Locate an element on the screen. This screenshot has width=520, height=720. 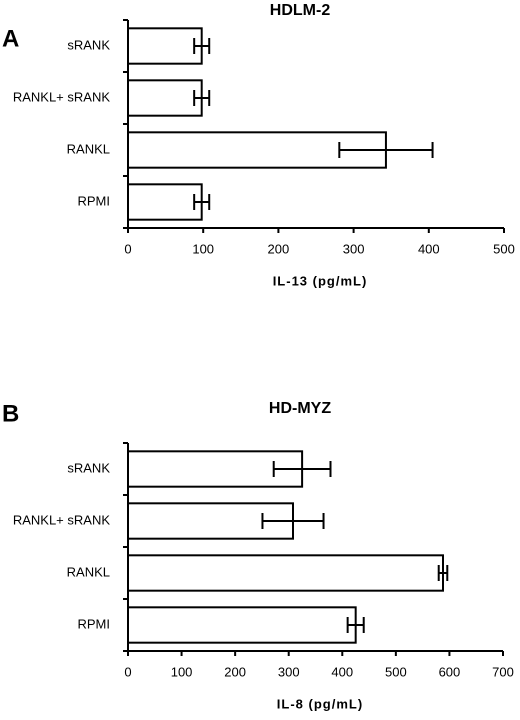
x-tick-label: 700 is located at coordinates (503, 671).